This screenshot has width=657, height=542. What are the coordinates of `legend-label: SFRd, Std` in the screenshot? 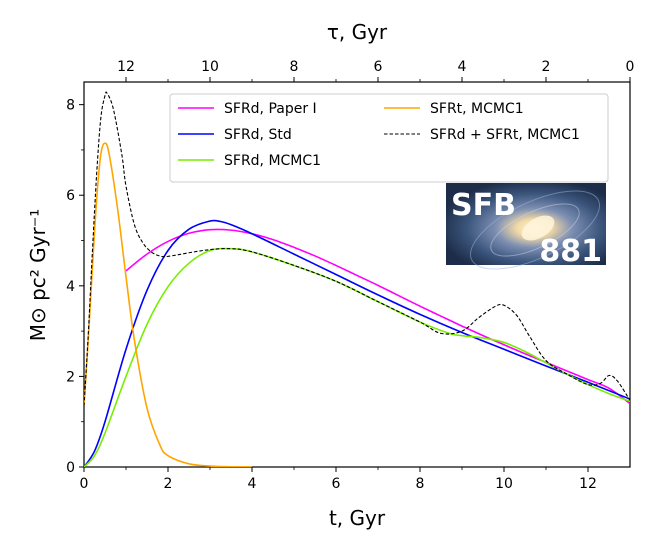 It's located at (258, 135).